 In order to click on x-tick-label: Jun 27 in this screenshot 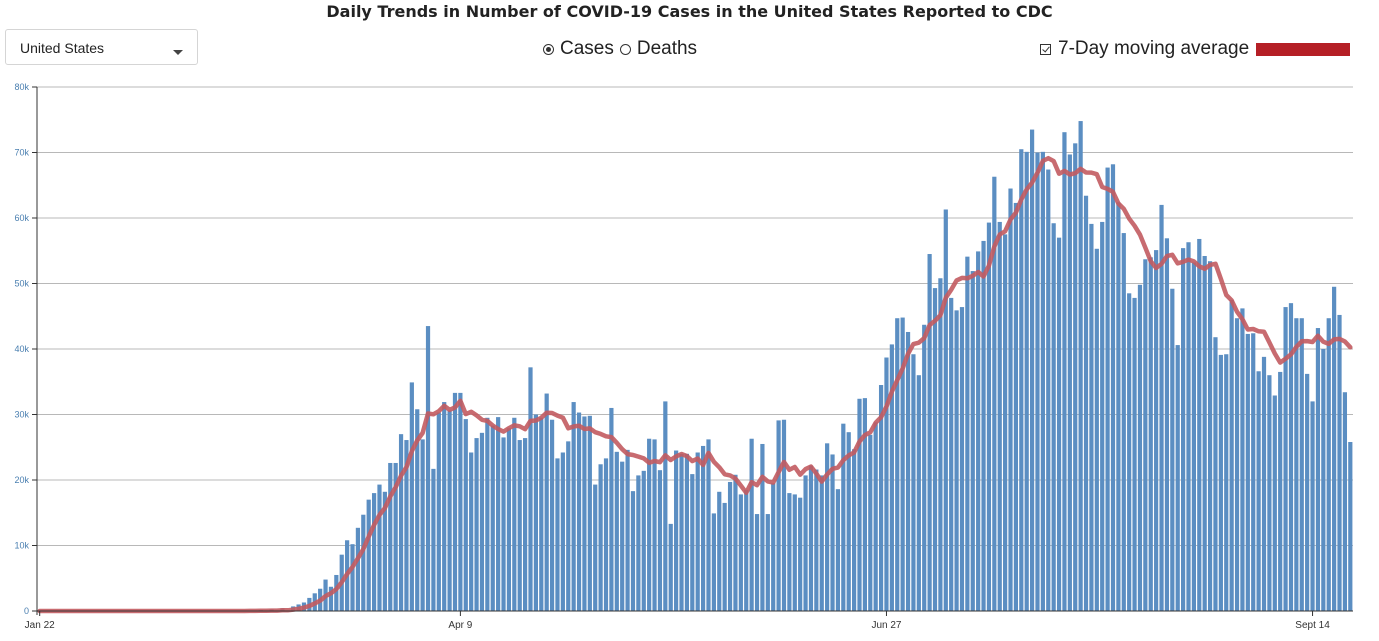, I will do `click(886, 625)`.